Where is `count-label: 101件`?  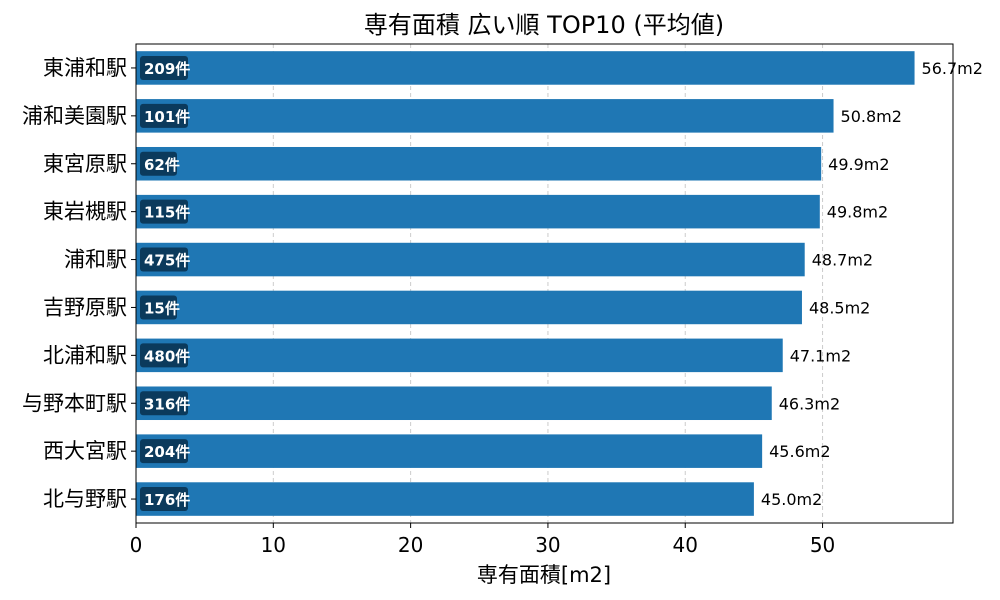
count-label: 101件 is located at coordinates (167, 117).